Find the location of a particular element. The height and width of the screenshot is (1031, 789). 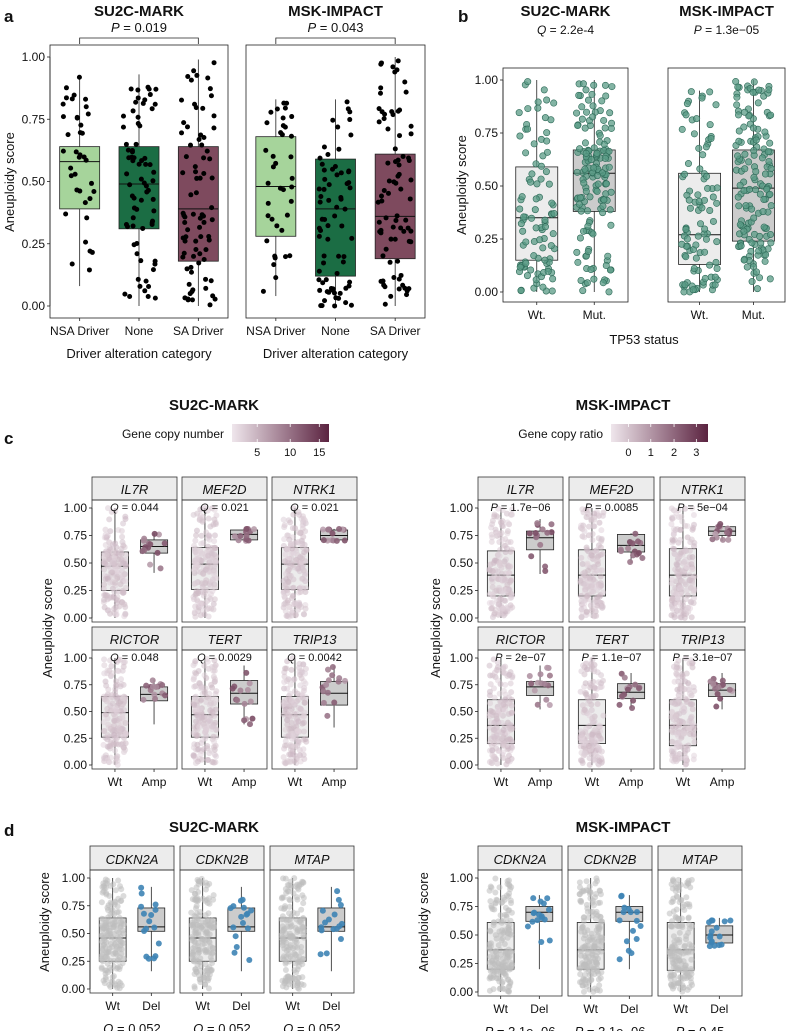

panel-d-su2c-facet-cdkn2b-frame is located at coordinates (222, 931).